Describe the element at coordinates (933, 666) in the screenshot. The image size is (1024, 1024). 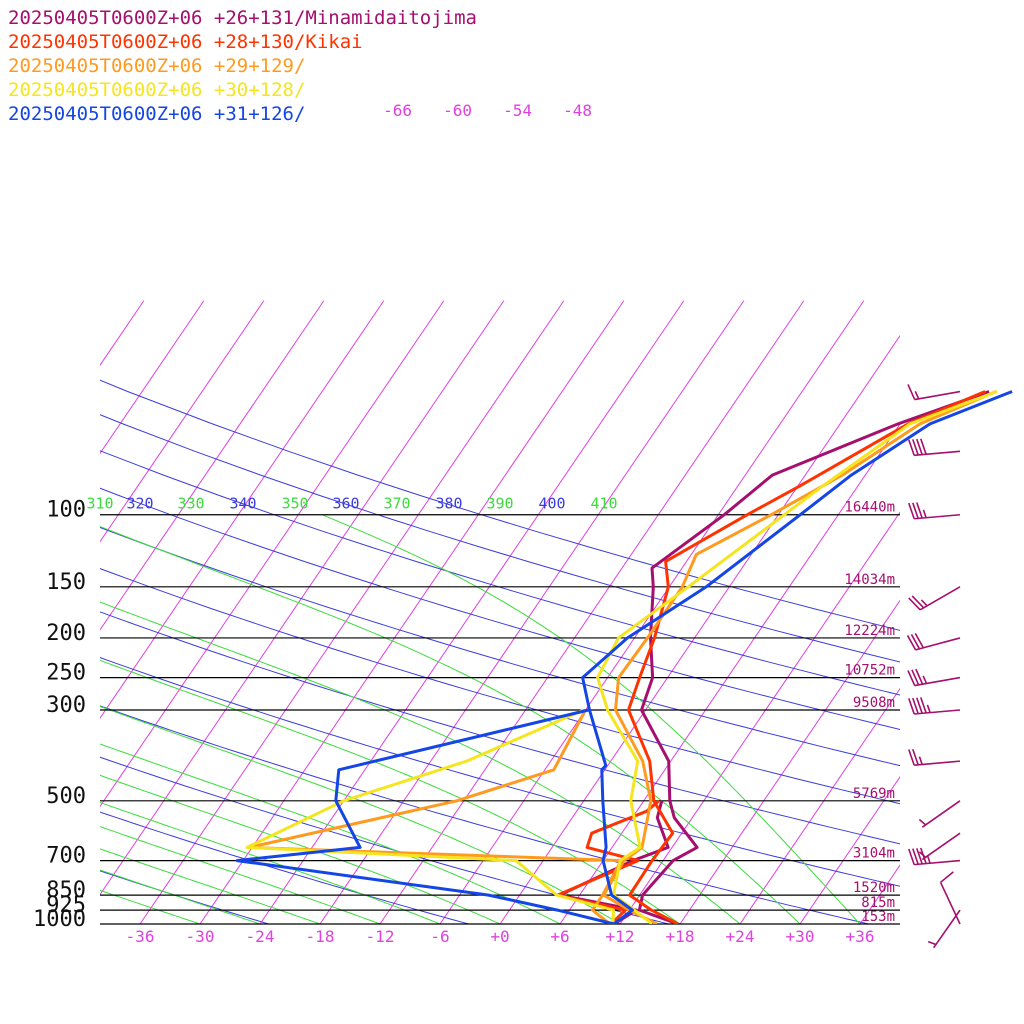
I see `wind-barbs` at that location.